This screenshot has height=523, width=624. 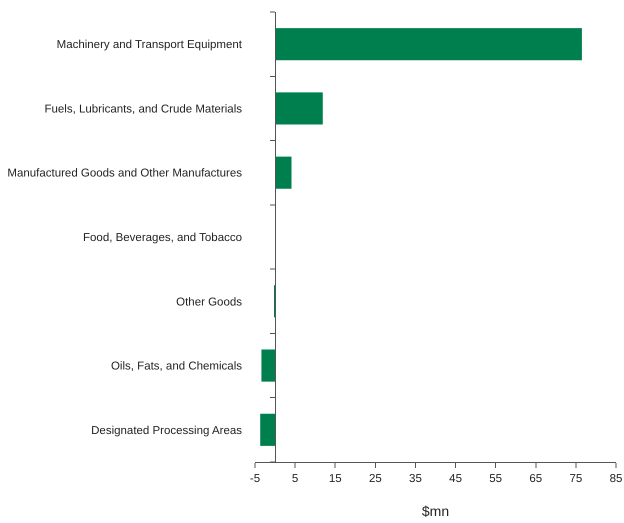 What do you see at coordinates (455, 478) in the screenshot?
I see `x-tick-label: 45` at bounding box center [455, 478].